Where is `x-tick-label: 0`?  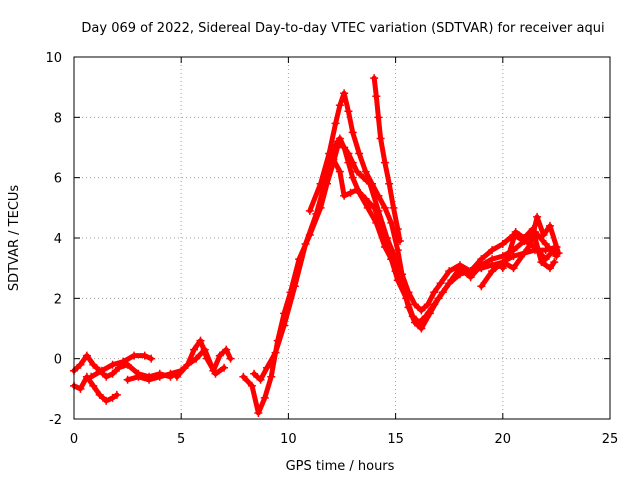
x-tick-label: 0 is located at coordinates (74, 439).